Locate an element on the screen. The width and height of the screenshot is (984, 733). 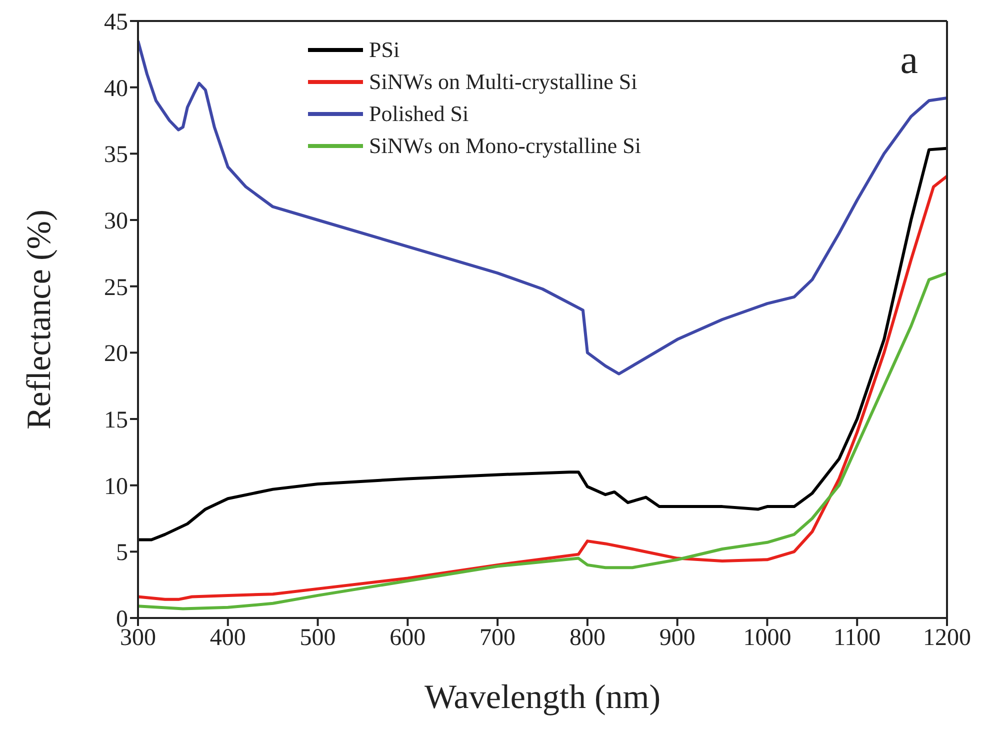
y-tick-label: 20 is located at coordinates (116, 354).